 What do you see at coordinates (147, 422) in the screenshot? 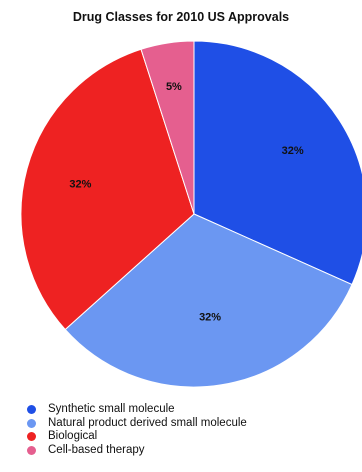
I see `legend-label: Natural product derived small molecule` at bounding box center [147, 422].